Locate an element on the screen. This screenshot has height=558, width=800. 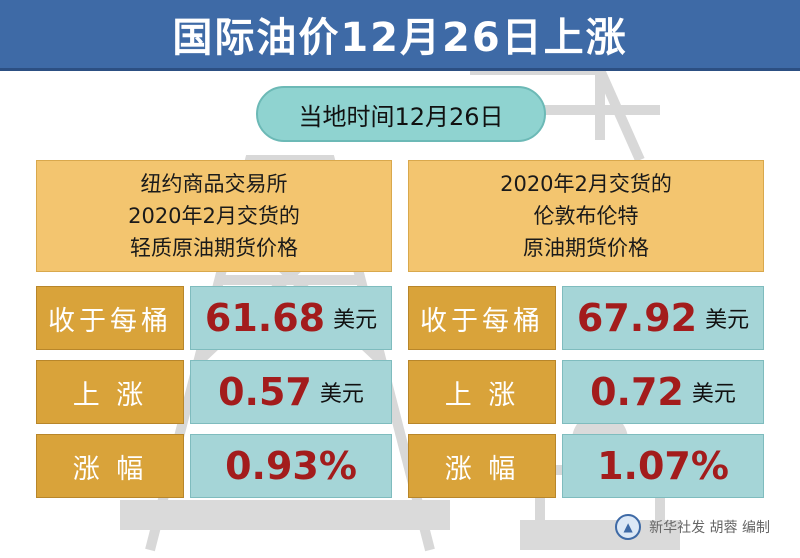
page-title: 国际油价12月26日上涨 is located at coordinates (400, 38).